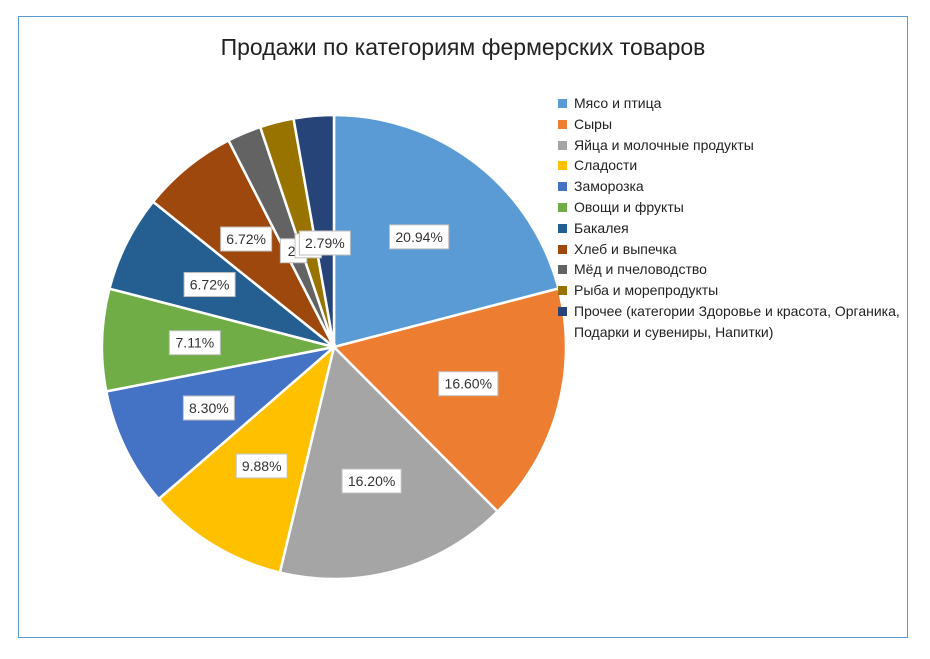 The image size is (930, 659). I want to click on slice-label-8: 6.72%, so click(246, 239).